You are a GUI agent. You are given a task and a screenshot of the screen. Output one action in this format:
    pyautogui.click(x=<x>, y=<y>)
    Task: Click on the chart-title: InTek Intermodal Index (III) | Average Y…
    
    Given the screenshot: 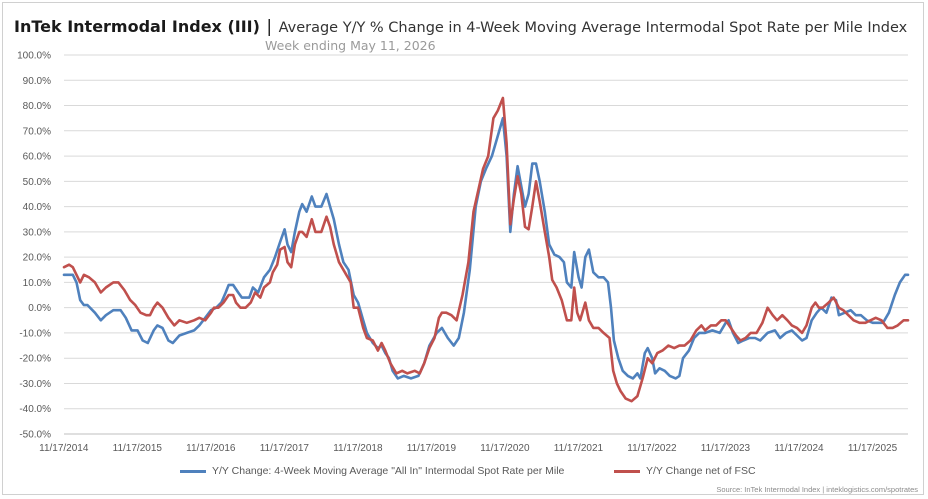 What is the action you would take?
    pyautogui.click(x=460, y=27)
    